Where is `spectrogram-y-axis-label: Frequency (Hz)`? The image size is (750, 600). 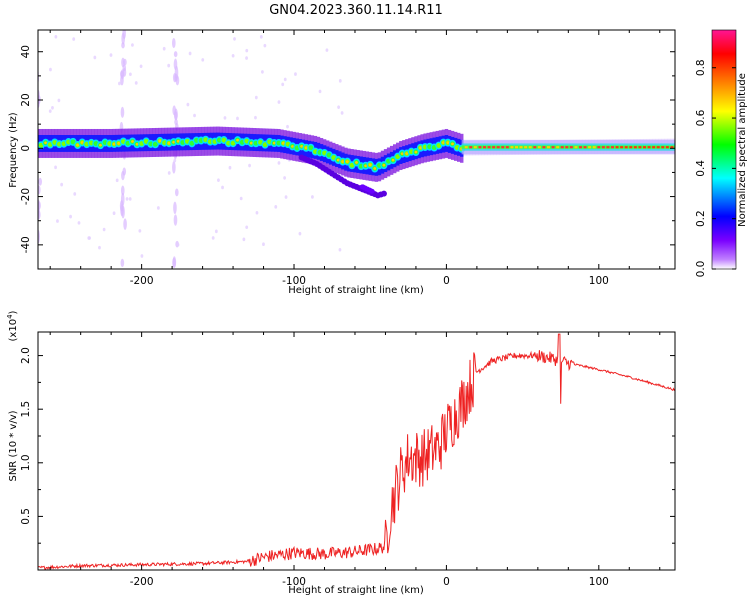 spectrogram-y-axis-label: Frequency (Hz) is located at coordinates (13, 150).